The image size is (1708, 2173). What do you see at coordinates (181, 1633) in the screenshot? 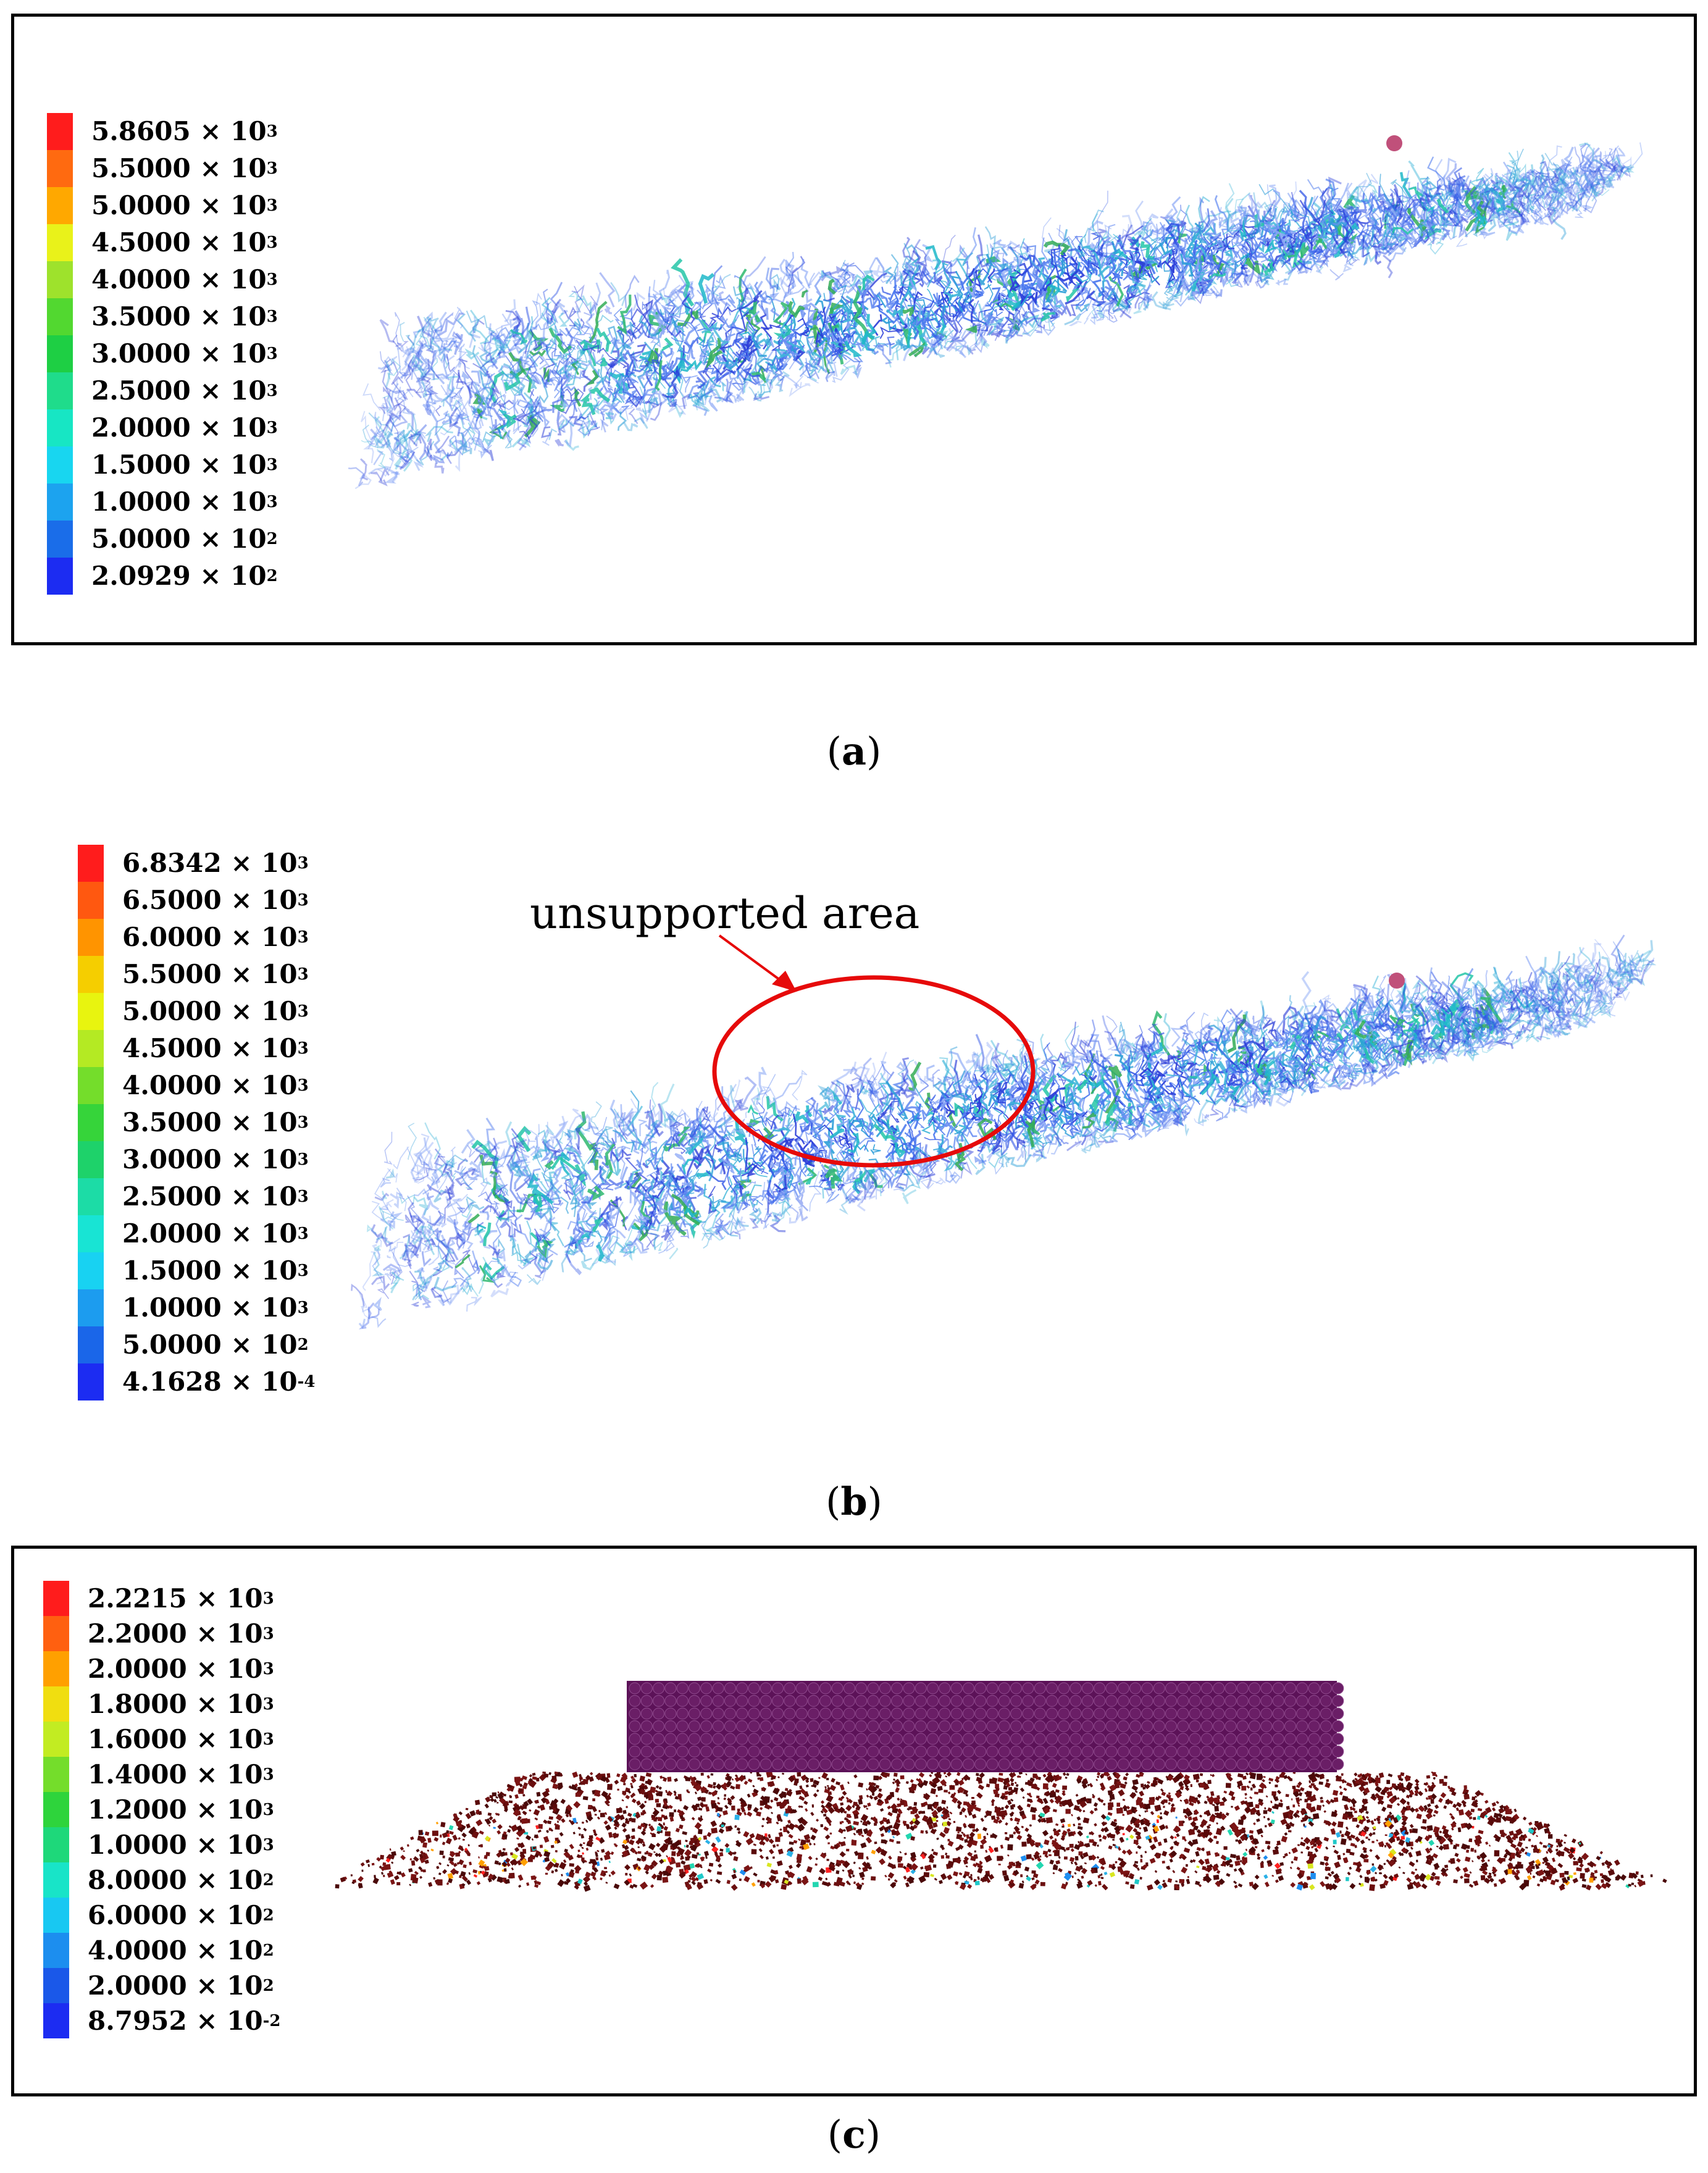
I see `legend-label: 2.2000 × 10 3` at bounding box center [181, 1633].